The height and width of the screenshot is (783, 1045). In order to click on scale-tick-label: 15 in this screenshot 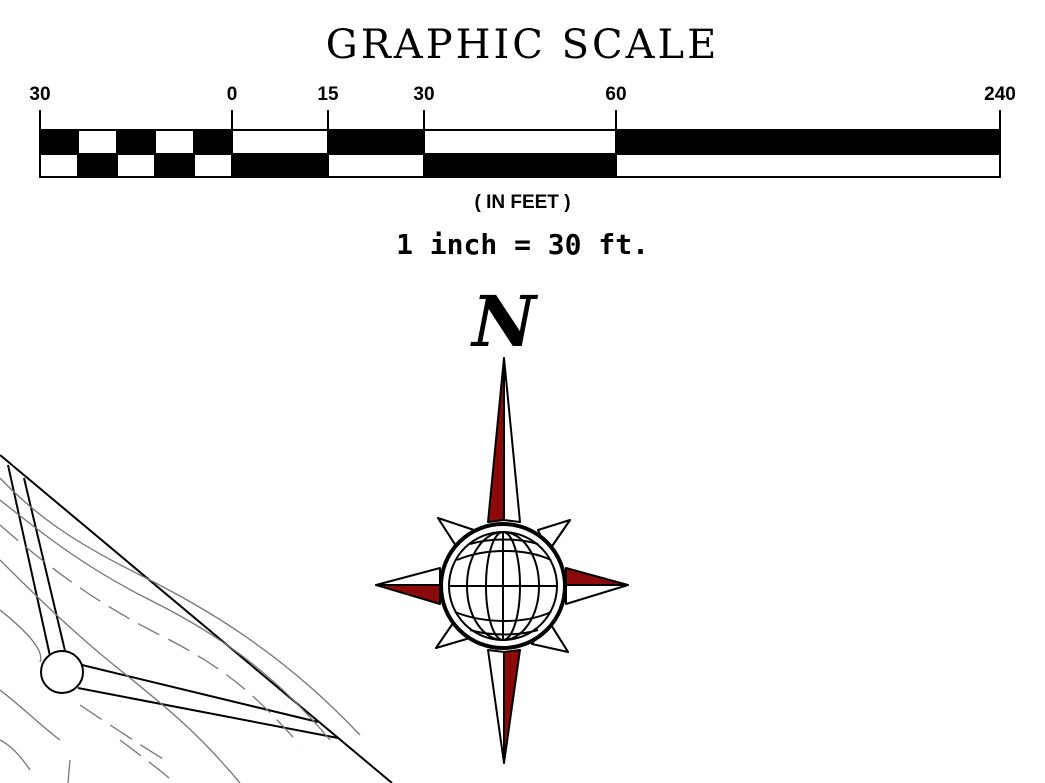, I will do `click(328, 94)`.